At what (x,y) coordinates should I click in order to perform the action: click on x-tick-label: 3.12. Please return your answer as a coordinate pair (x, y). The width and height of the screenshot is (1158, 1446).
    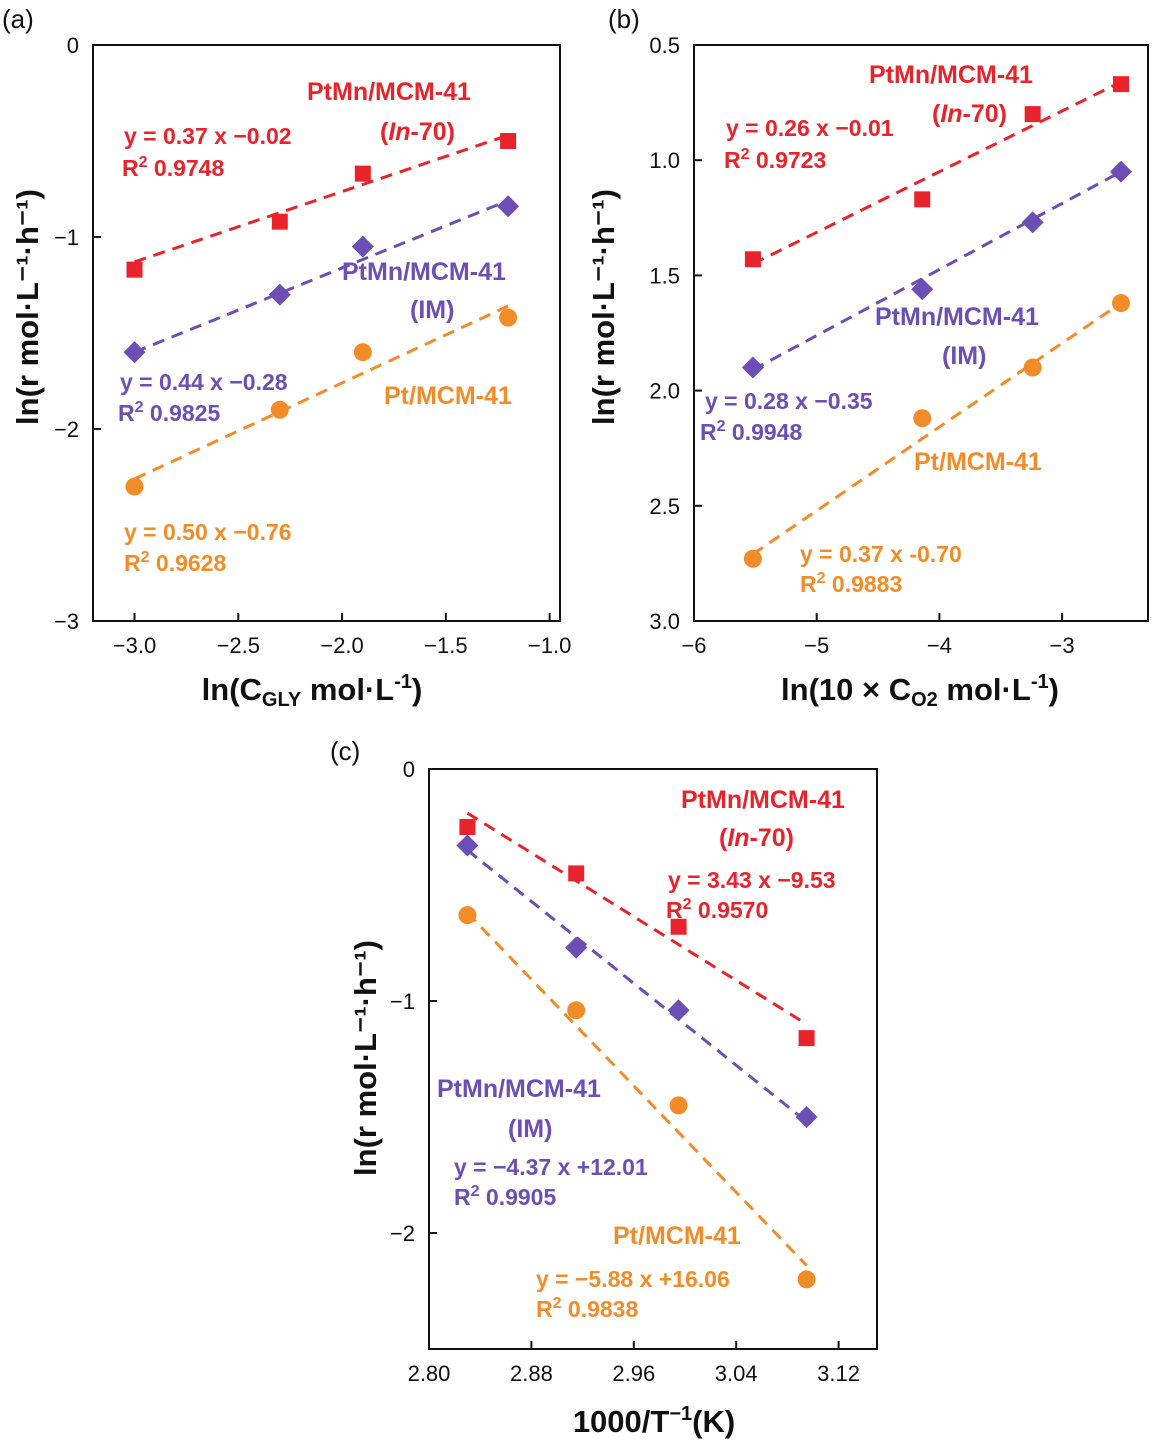
    Looking at the image, I should click on (838, 1373).